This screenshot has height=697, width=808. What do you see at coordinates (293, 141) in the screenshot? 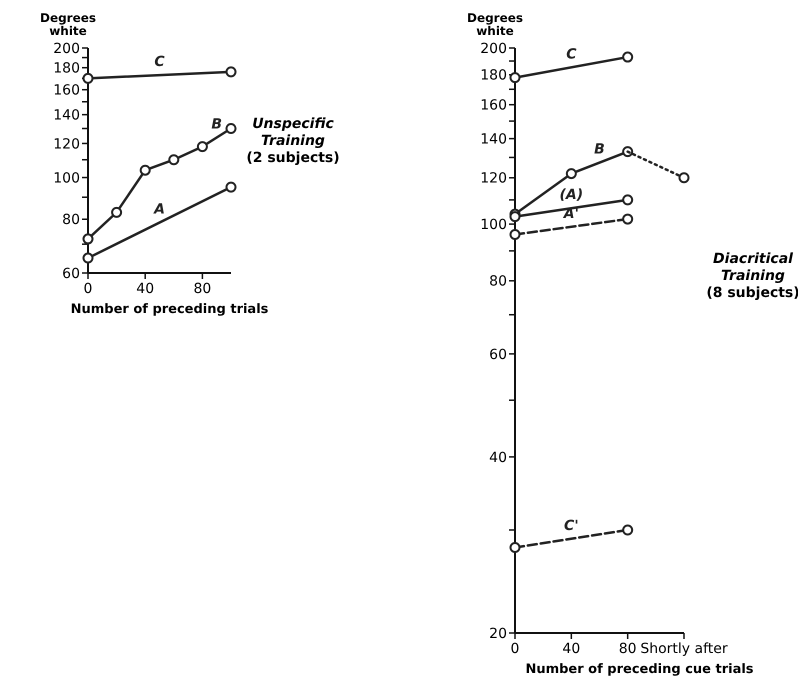
I see `text: Unspecific Training (2 subjects)` at bounding box center [293, 141].